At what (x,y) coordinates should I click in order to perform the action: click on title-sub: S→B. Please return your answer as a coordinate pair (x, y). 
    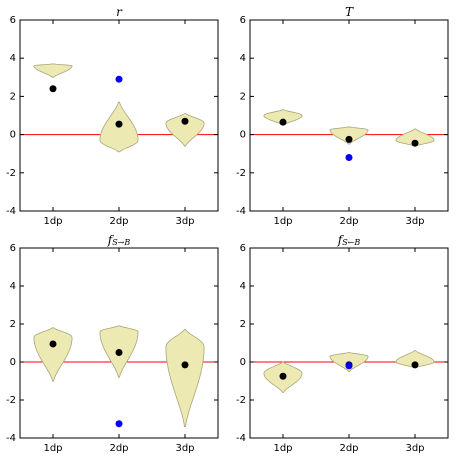
    Looking at the image, I should click on (121, 242).